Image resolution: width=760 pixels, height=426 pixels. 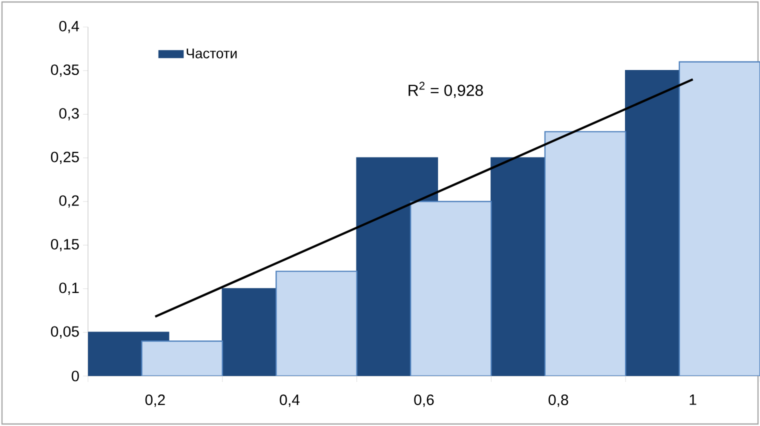 I want to click on x-tick-label: 0,4, so click(x=290, y=400).